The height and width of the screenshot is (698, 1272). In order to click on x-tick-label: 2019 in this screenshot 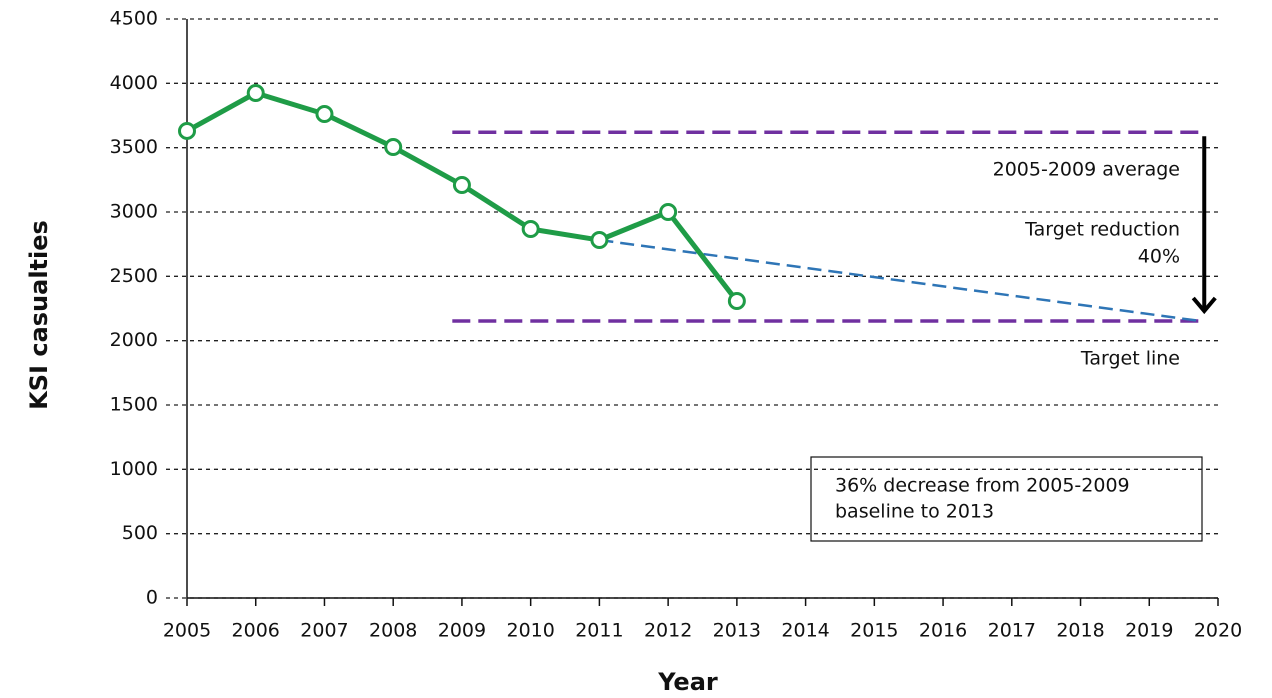, I will do `click(1149, 631)`.